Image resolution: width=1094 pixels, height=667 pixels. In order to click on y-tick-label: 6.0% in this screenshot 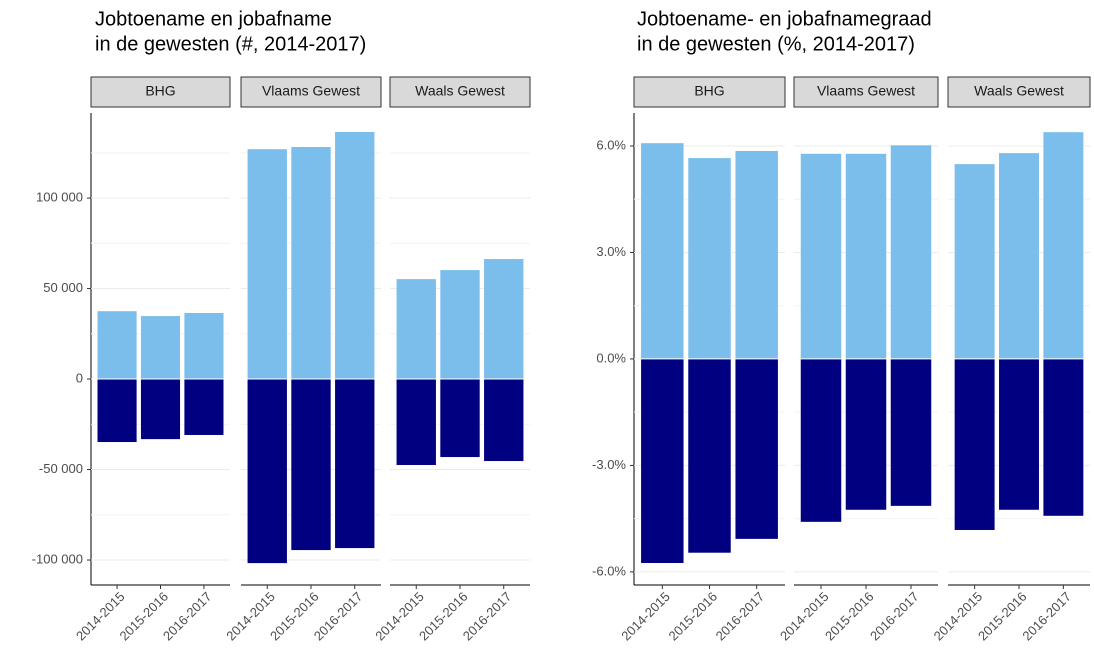, I will do `click(611, 144)`.